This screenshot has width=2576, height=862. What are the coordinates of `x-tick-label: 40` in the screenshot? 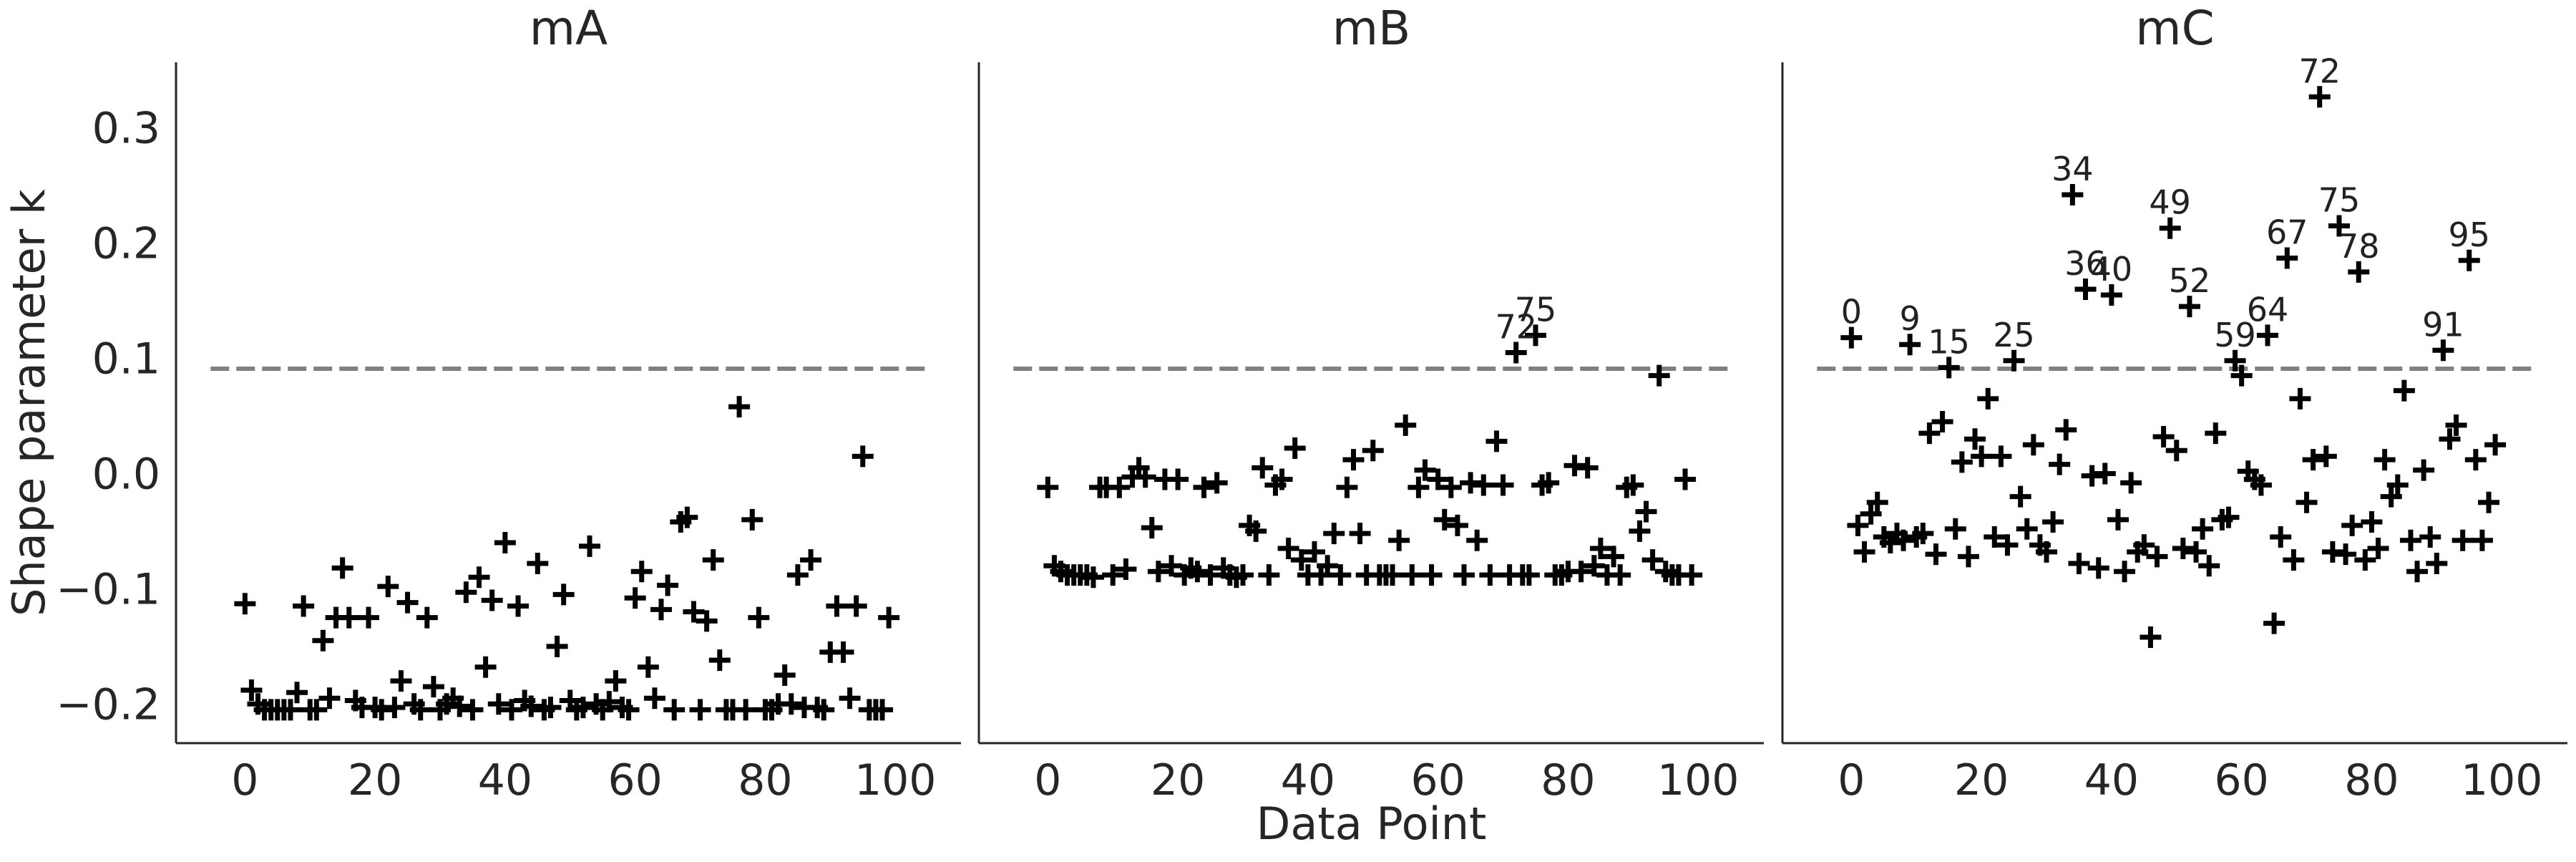 It's located at (2111, 780).